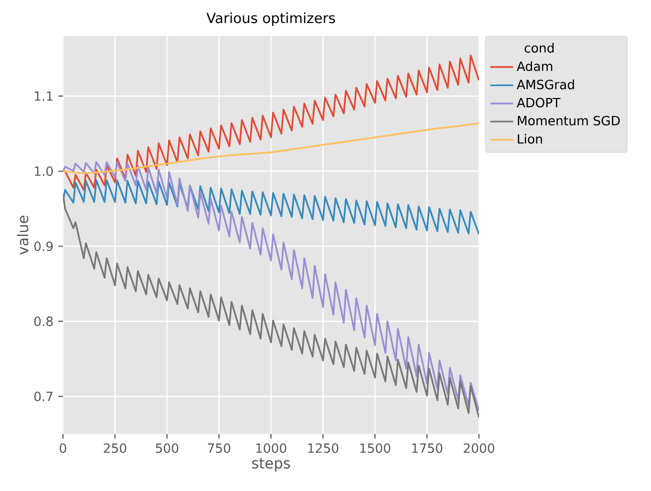  What do you see at coordinates (427, 448) in the screenshot?
I see `x-tick-label: 1750` at bounding box center [427, 448].